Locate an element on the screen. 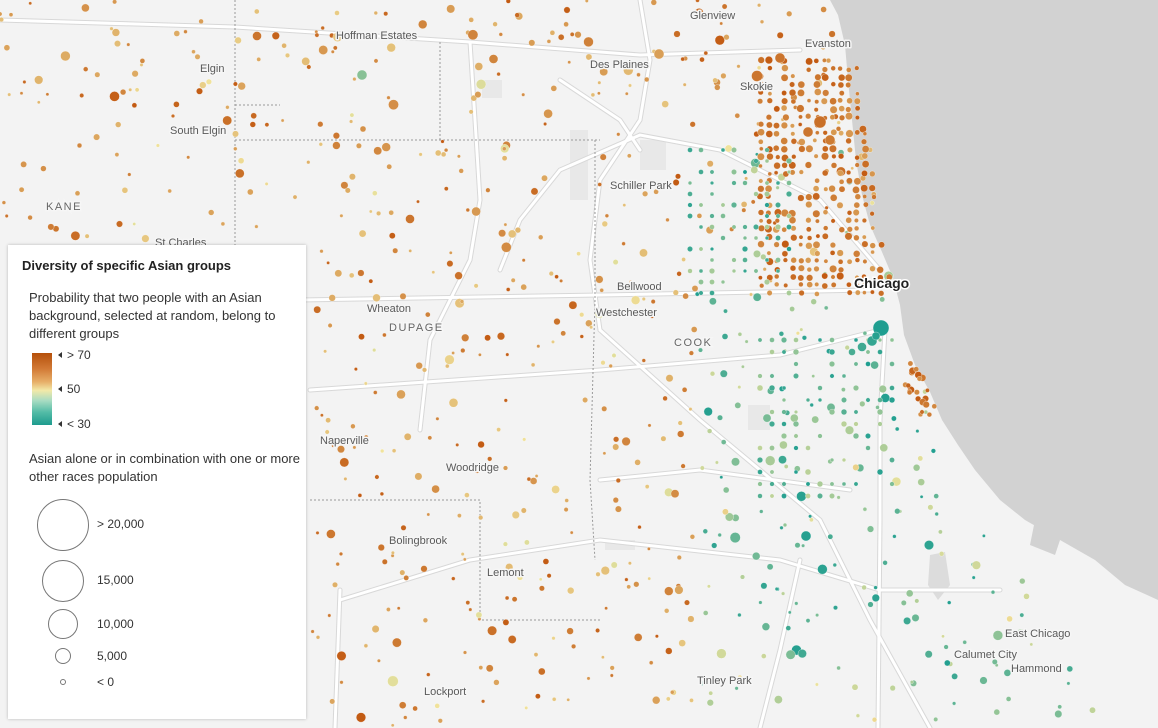 This screenshot has height=728, width=1158. label-lemont: Lemont is located at coordinates (505, 573).